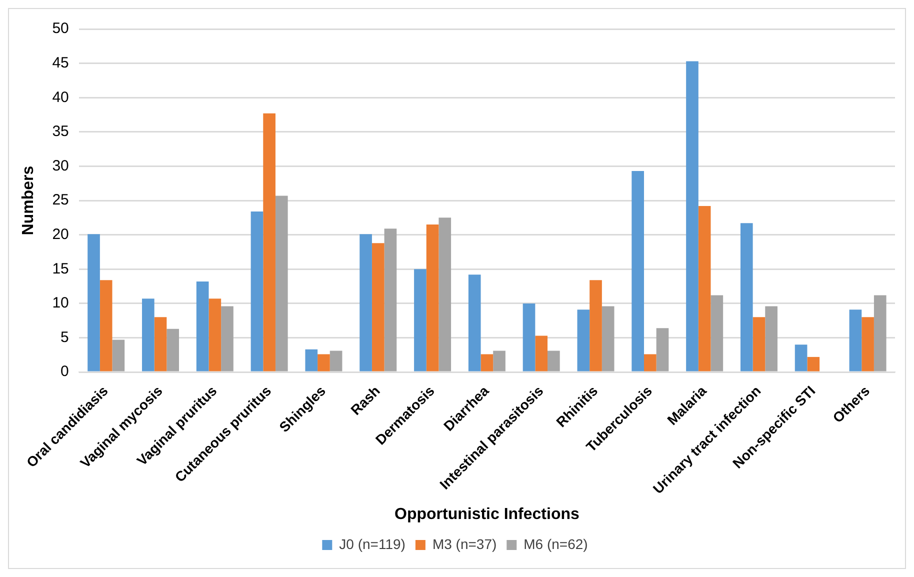 The image size is (914, 577). I want to click on y-tick-label: 0, so click(64, 371).